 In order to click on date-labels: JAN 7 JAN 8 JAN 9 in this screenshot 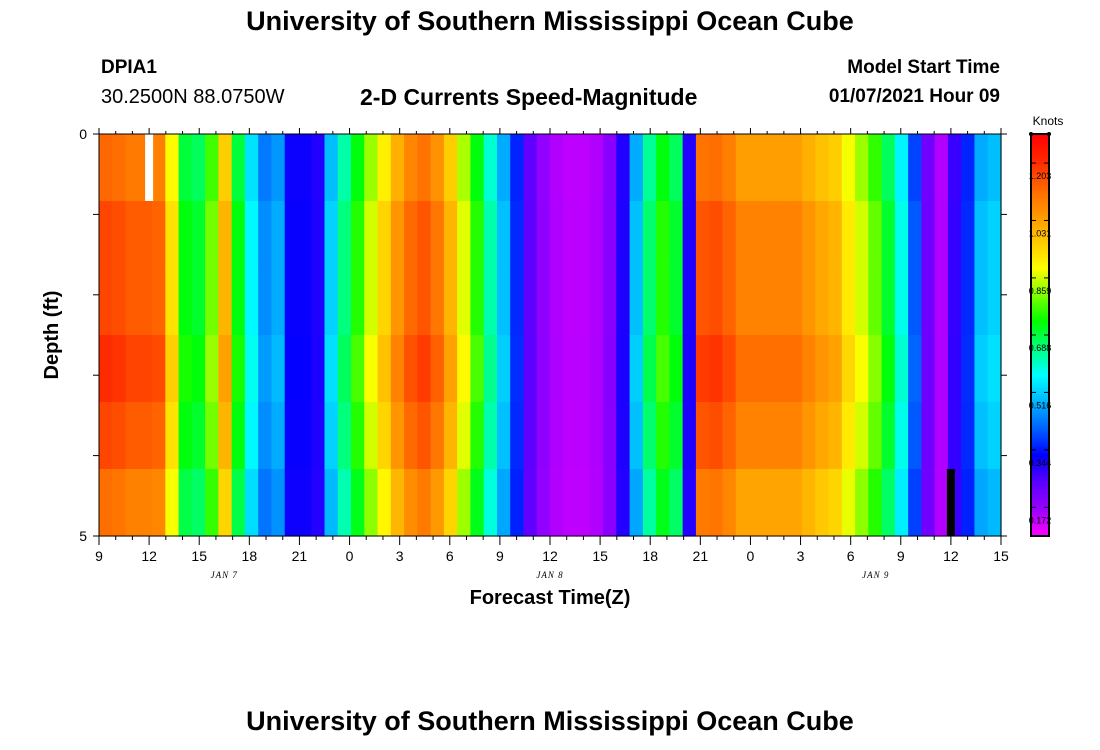, I will do `click(550, 575)`.